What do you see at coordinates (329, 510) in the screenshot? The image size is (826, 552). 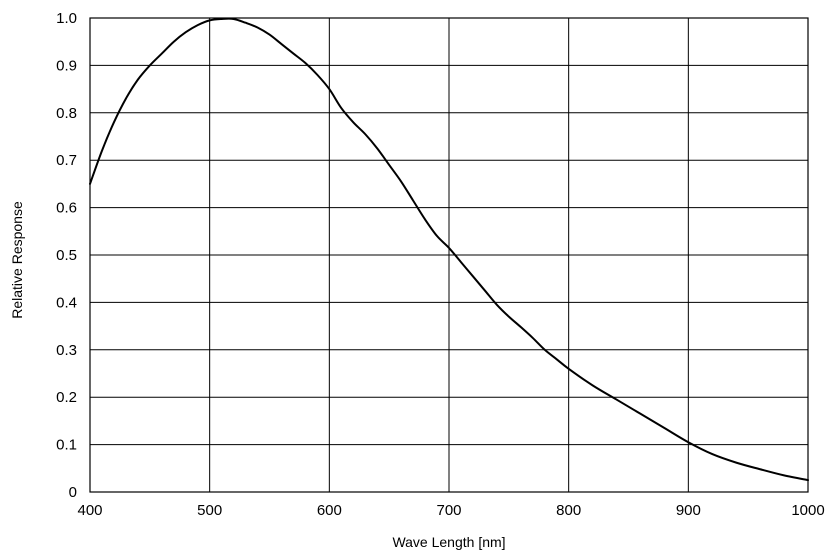 I see `x-tick-label-600: 600` at bounding box center [329, 510].